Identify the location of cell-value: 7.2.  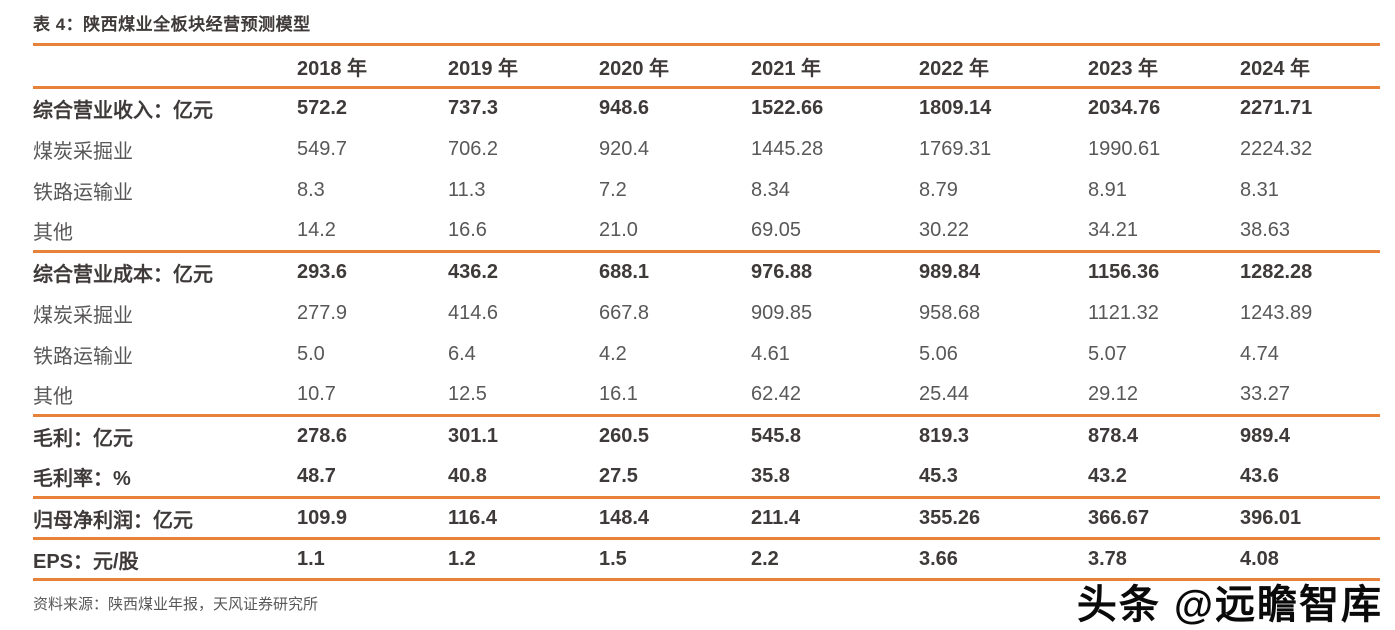
(613, 189).